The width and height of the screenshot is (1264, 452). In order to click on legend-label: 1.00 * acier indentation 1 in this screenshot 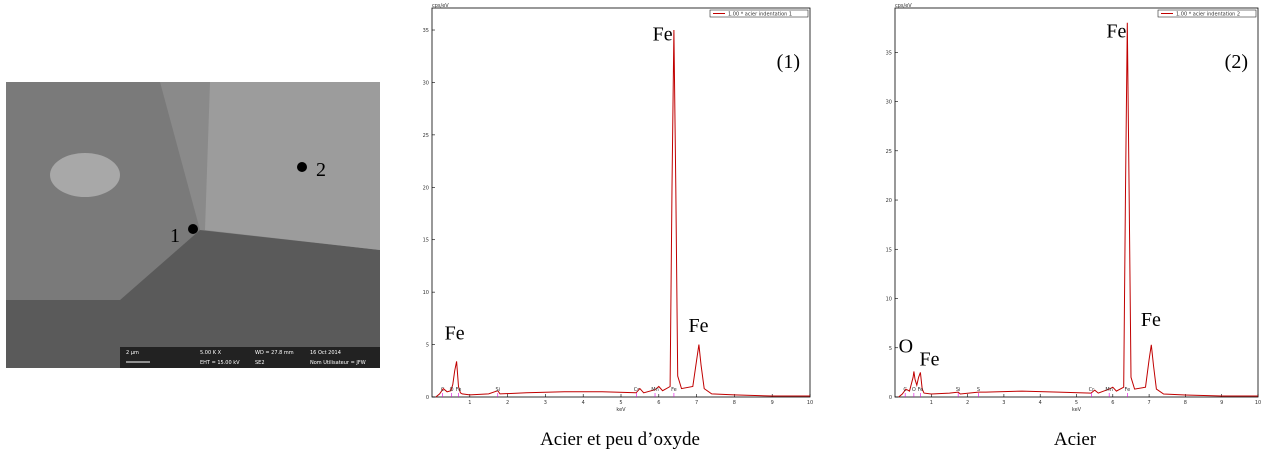, I will do `click(760, 15)`.